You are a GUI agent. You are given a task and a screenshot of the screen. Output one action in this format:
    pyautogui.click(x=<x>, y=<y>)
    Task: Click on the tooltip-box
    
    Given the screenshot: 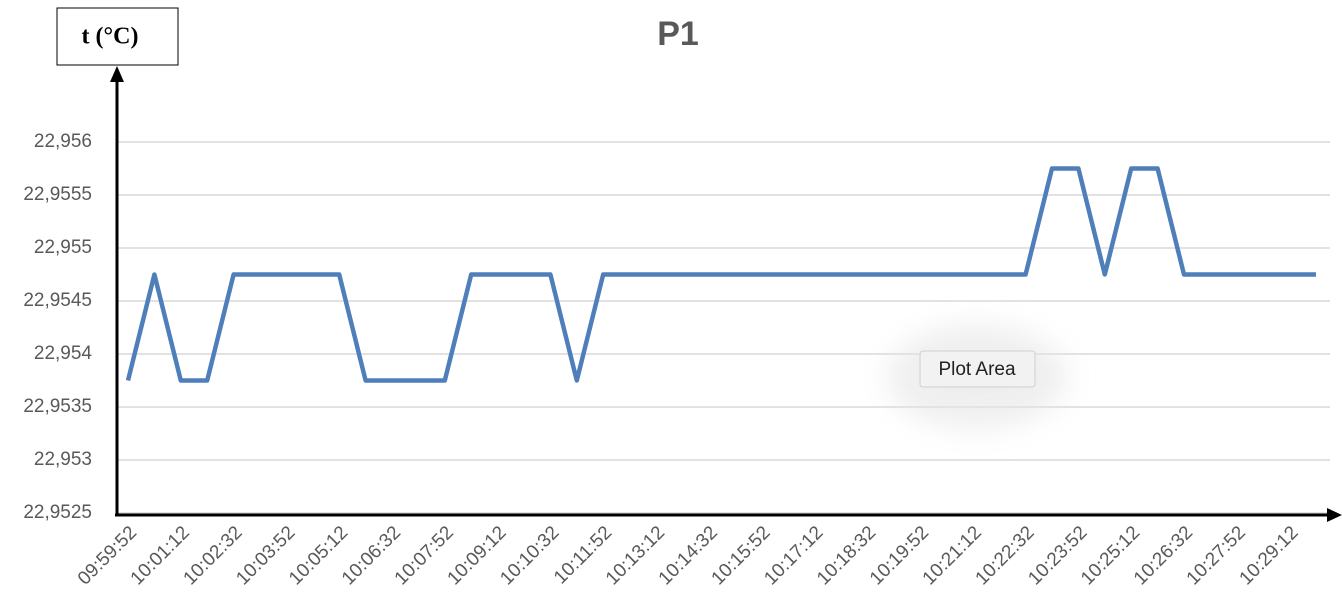 What is the action you would take?
    pyautogui.click(x=977, y=369)
    